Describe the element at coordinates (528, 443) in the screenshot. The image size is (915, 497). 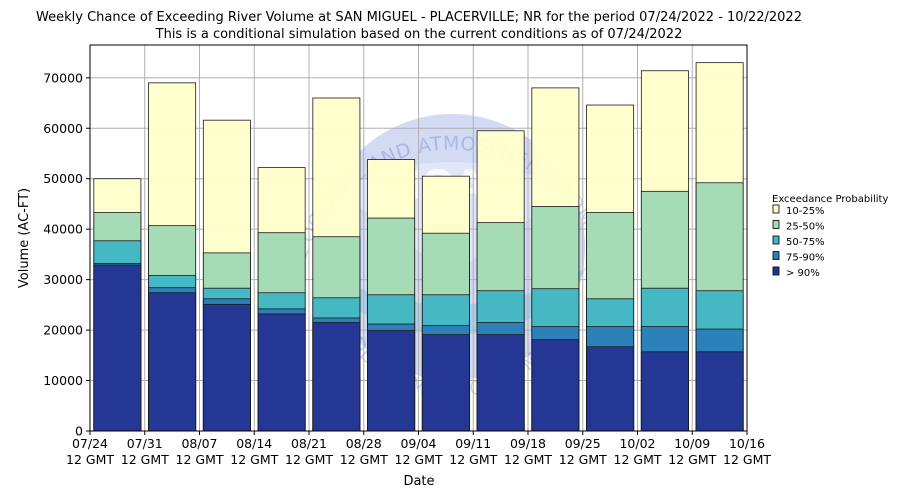
I see `x-tick-date: 09/18` at that location.